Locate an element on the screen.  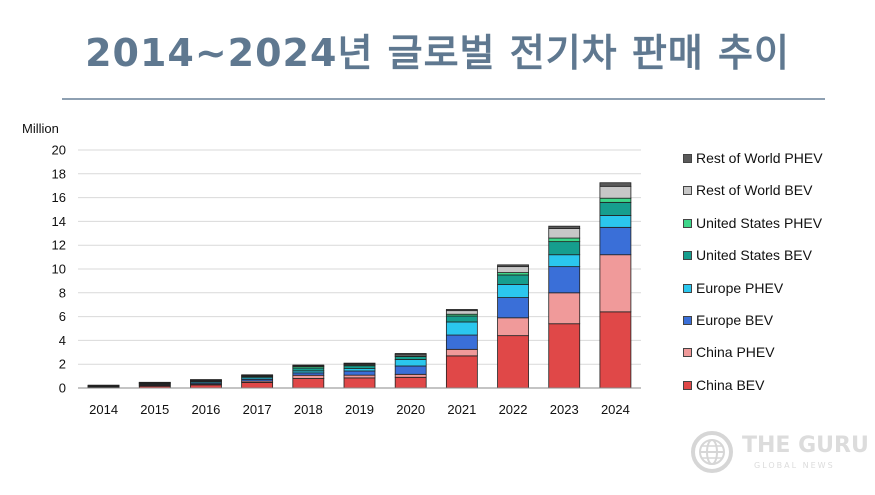
title-divider is located at coordinates (443, 99).